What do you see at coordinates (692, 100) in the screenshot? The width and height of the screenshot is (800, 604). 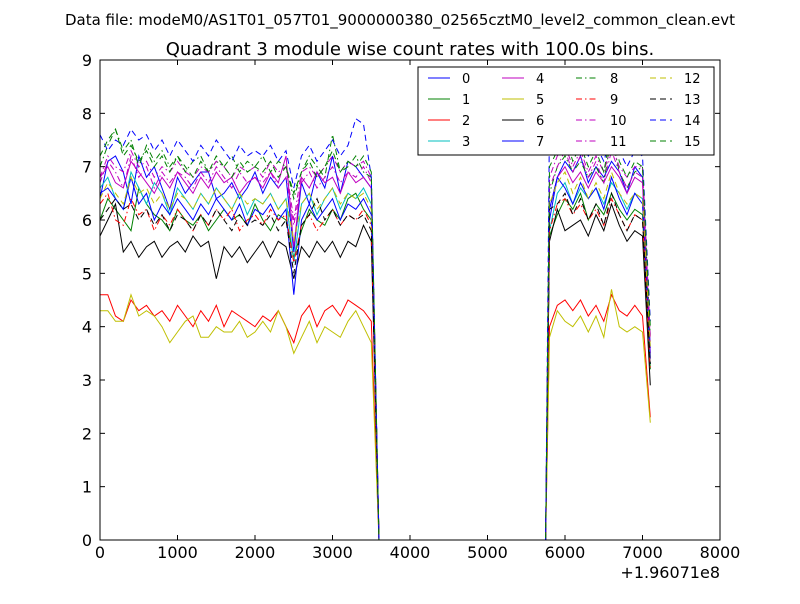 I see `legend-label-13: 13` at bounding box center [692, 100].